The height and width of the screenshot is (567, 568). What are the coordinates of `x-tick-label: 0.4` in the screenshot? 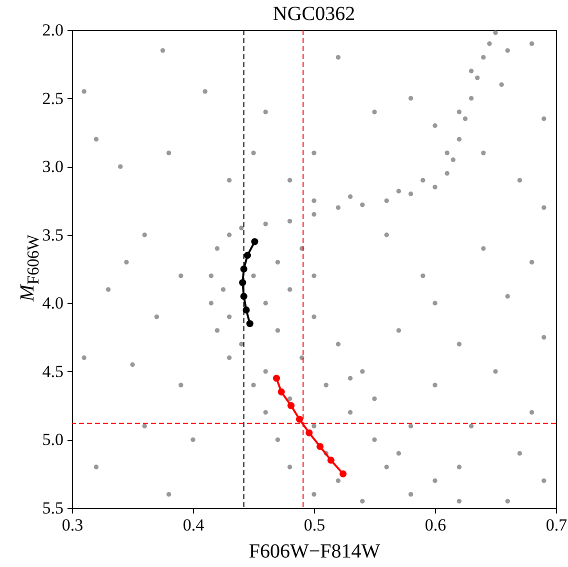 It's located at (193, 525).